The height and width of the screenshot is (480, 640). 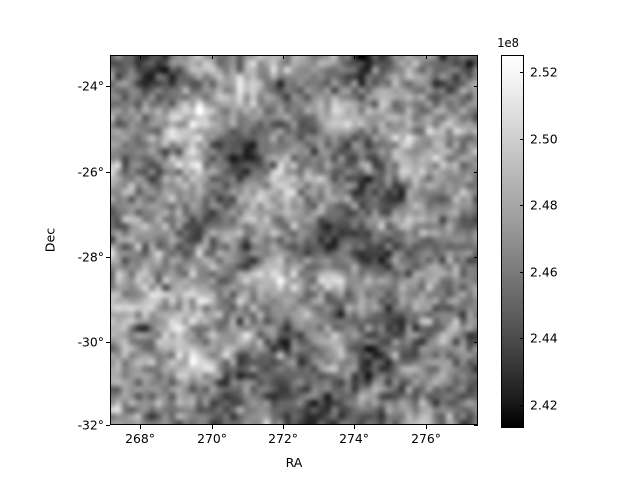 What do you see at coordinates (50, 240) in the screenshot?
I see `y-axis-label: Dec` at bounding box center [50, 240].